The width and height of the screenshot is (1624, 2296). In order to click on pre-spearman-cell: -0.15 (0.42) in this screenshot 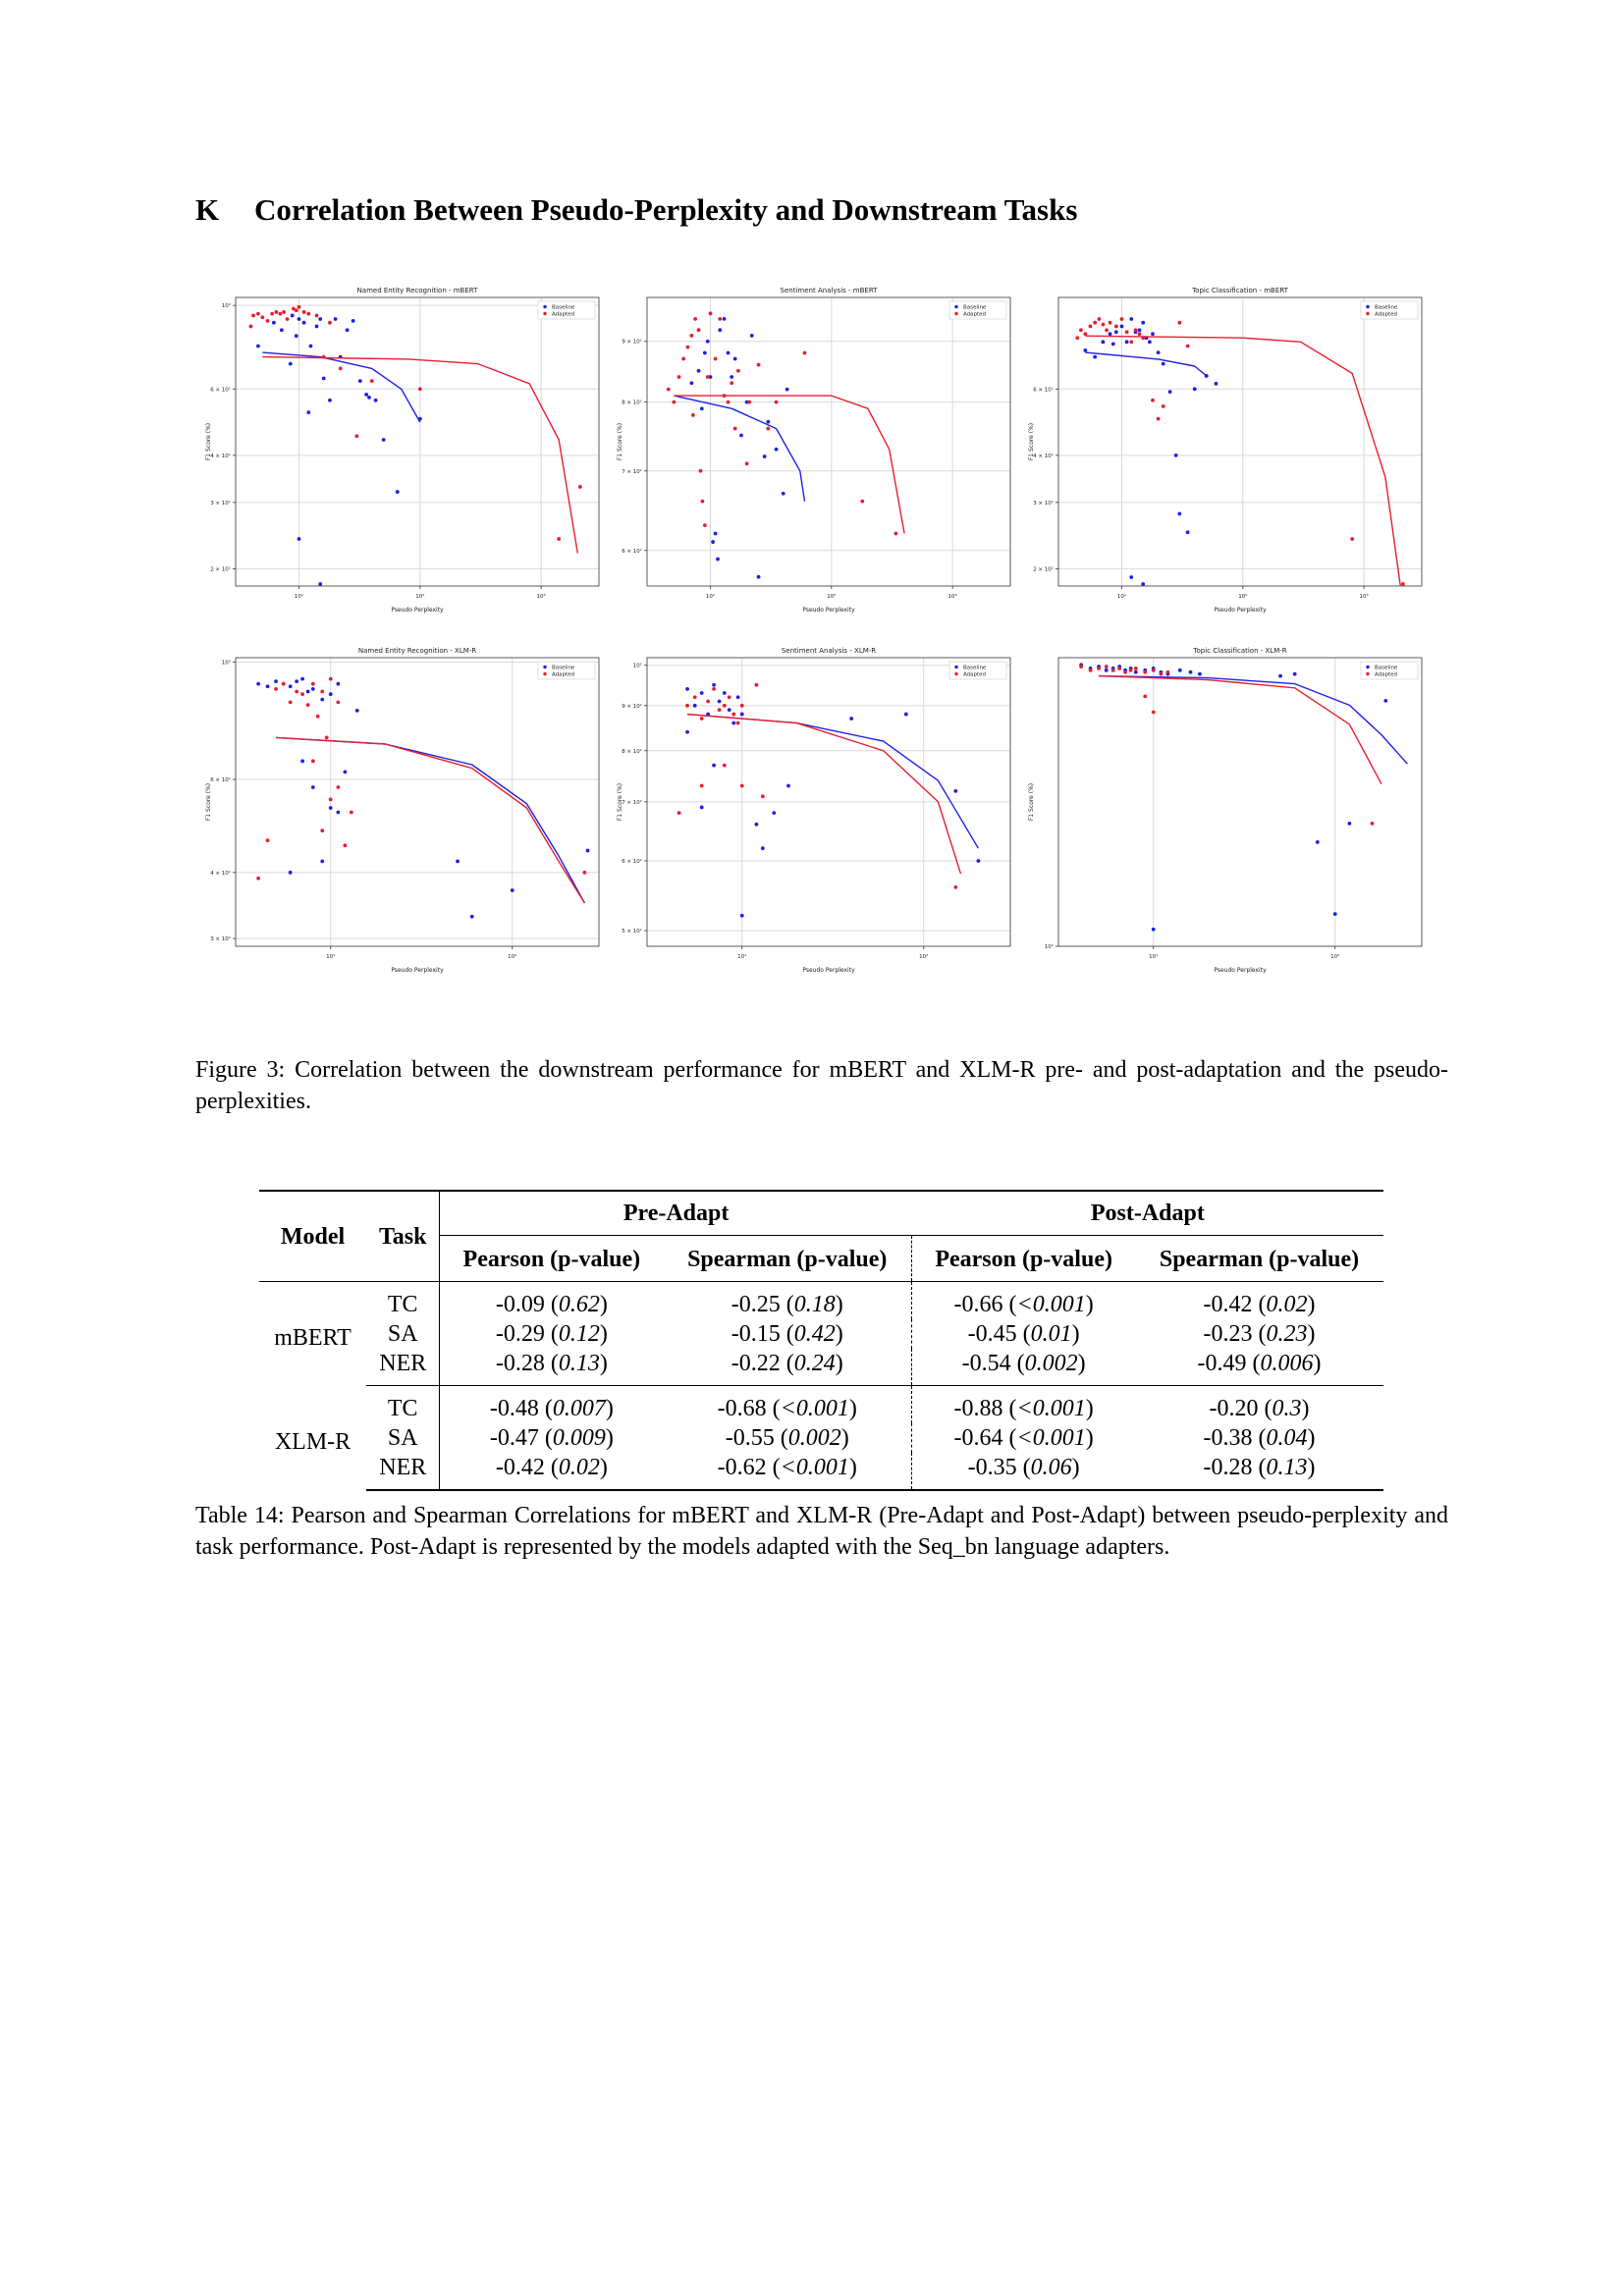, I will do `click(788, 1334)`.